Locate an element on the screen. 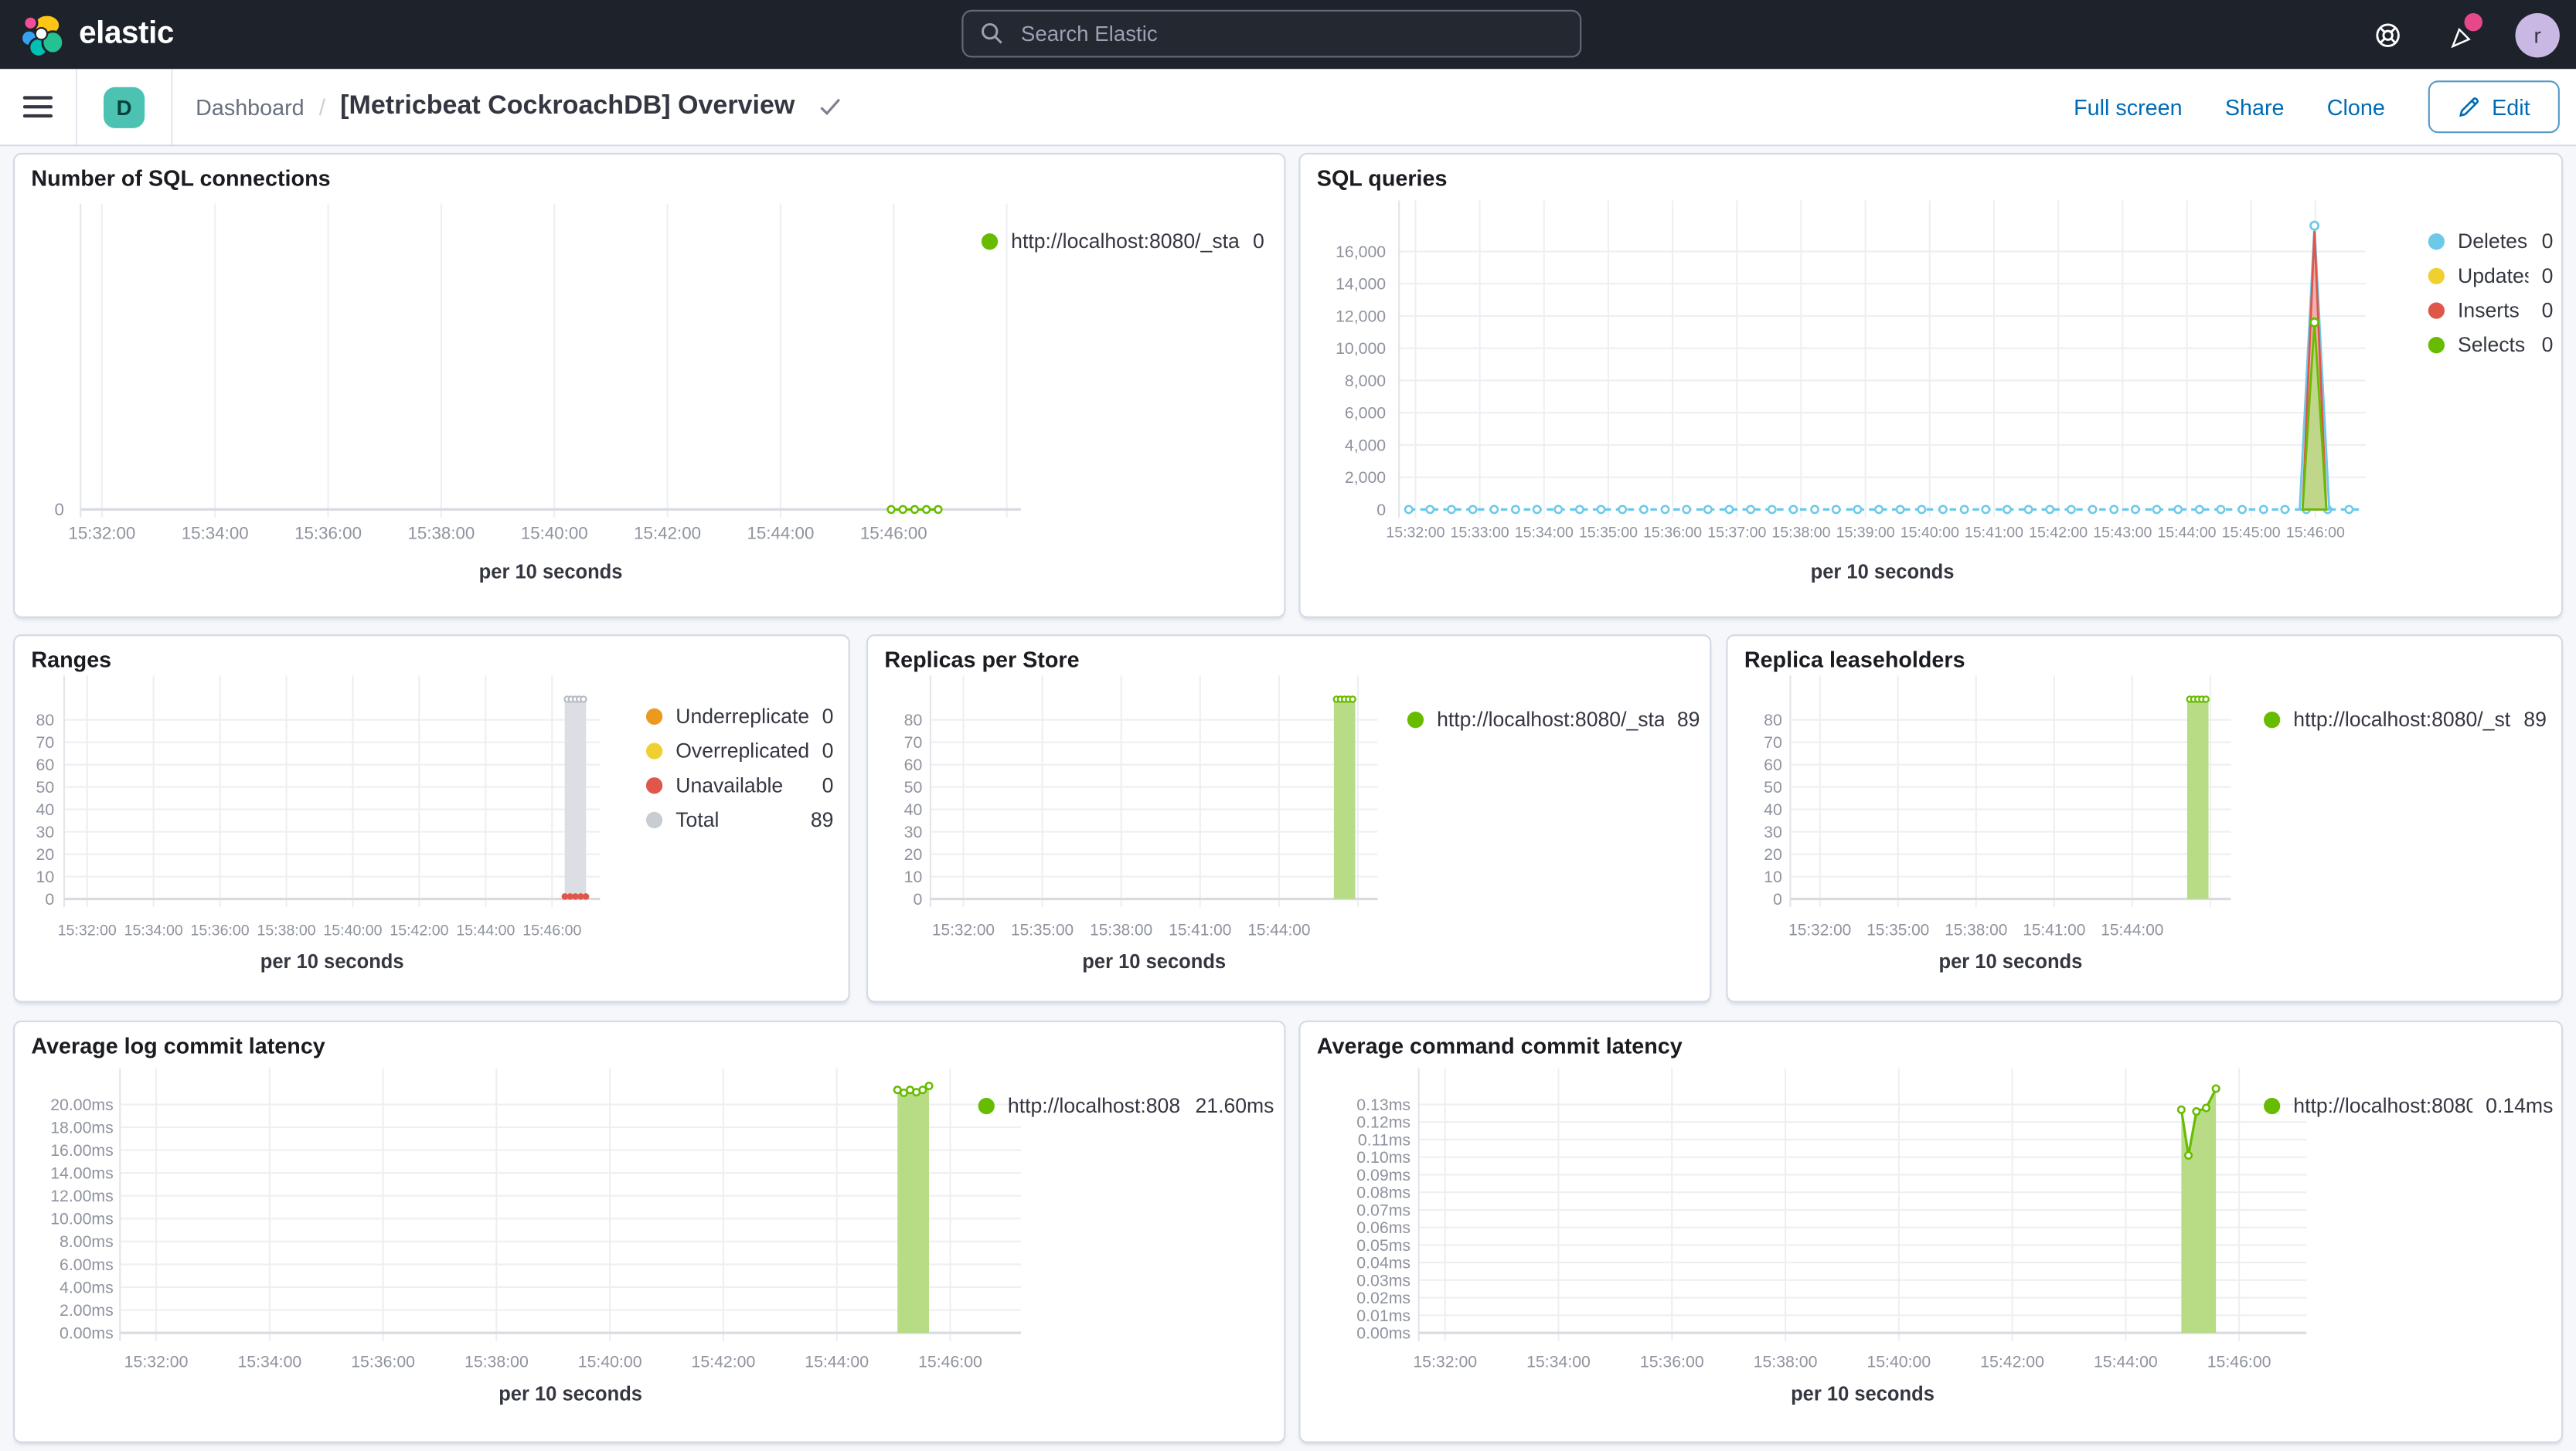 Image resolution: width=2576 pixels, height=1451 pixels. panel-title: Replica leaseholders is located at coordinates (1854, 659).